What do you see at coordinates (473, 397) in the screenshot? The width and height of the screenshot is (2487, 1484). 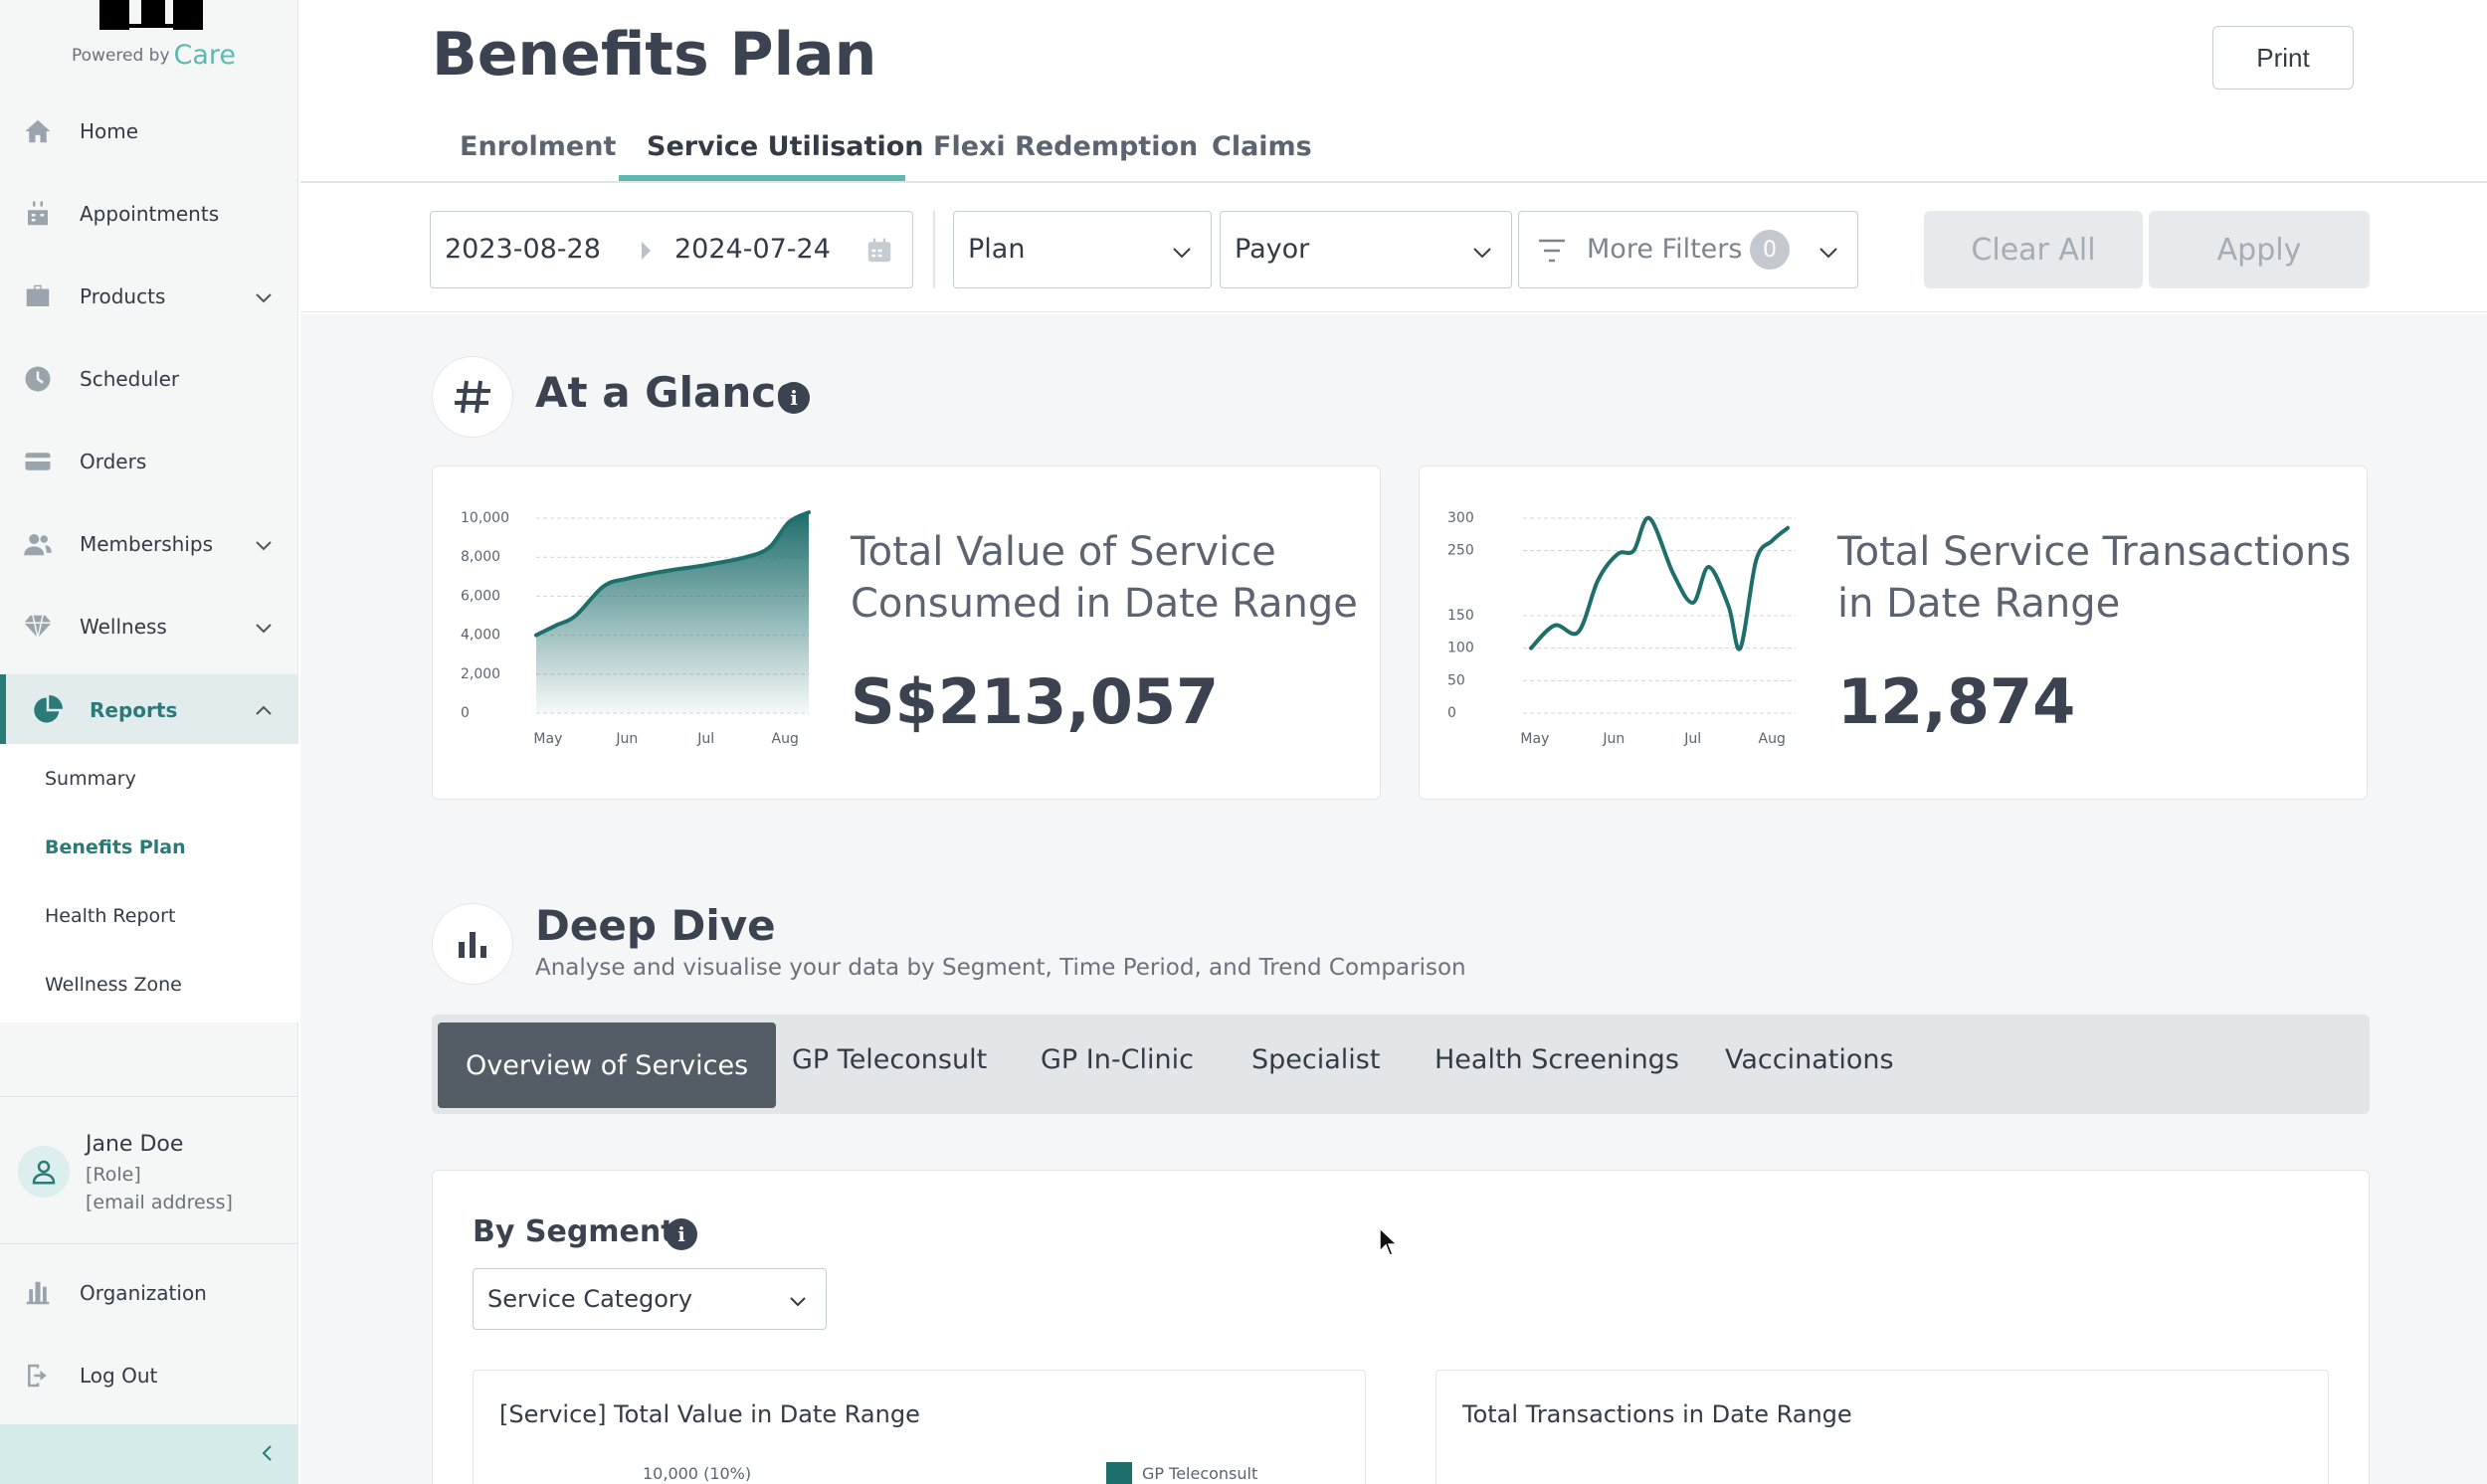 I see `hash-icon` at bounding box center [473, 397].